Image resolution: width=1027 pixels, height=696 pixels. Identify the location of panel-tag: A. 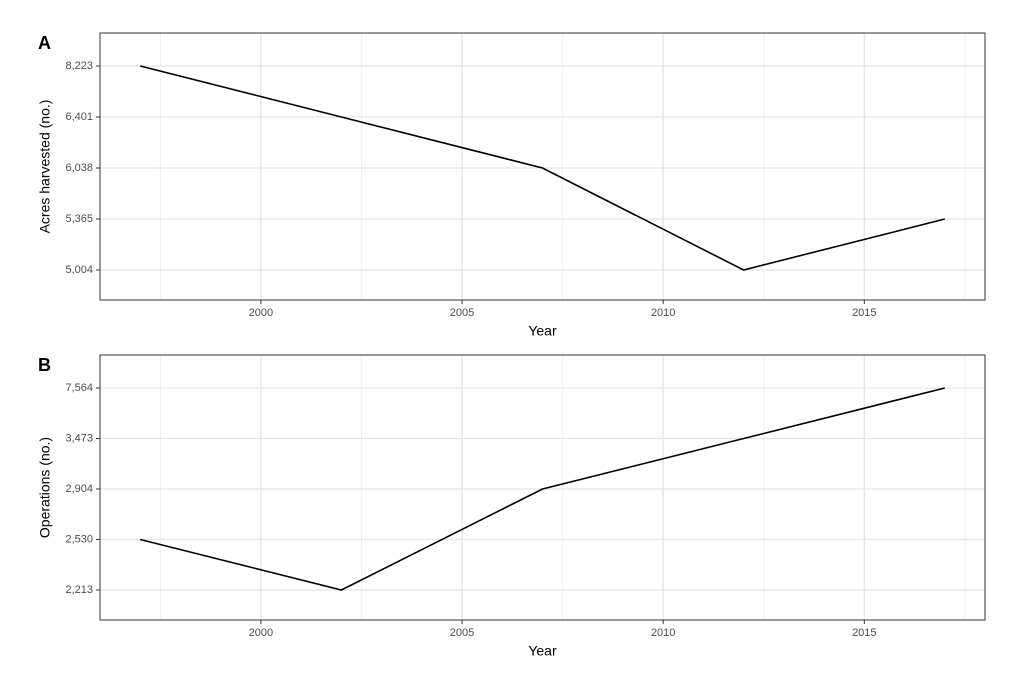
(44, 43).